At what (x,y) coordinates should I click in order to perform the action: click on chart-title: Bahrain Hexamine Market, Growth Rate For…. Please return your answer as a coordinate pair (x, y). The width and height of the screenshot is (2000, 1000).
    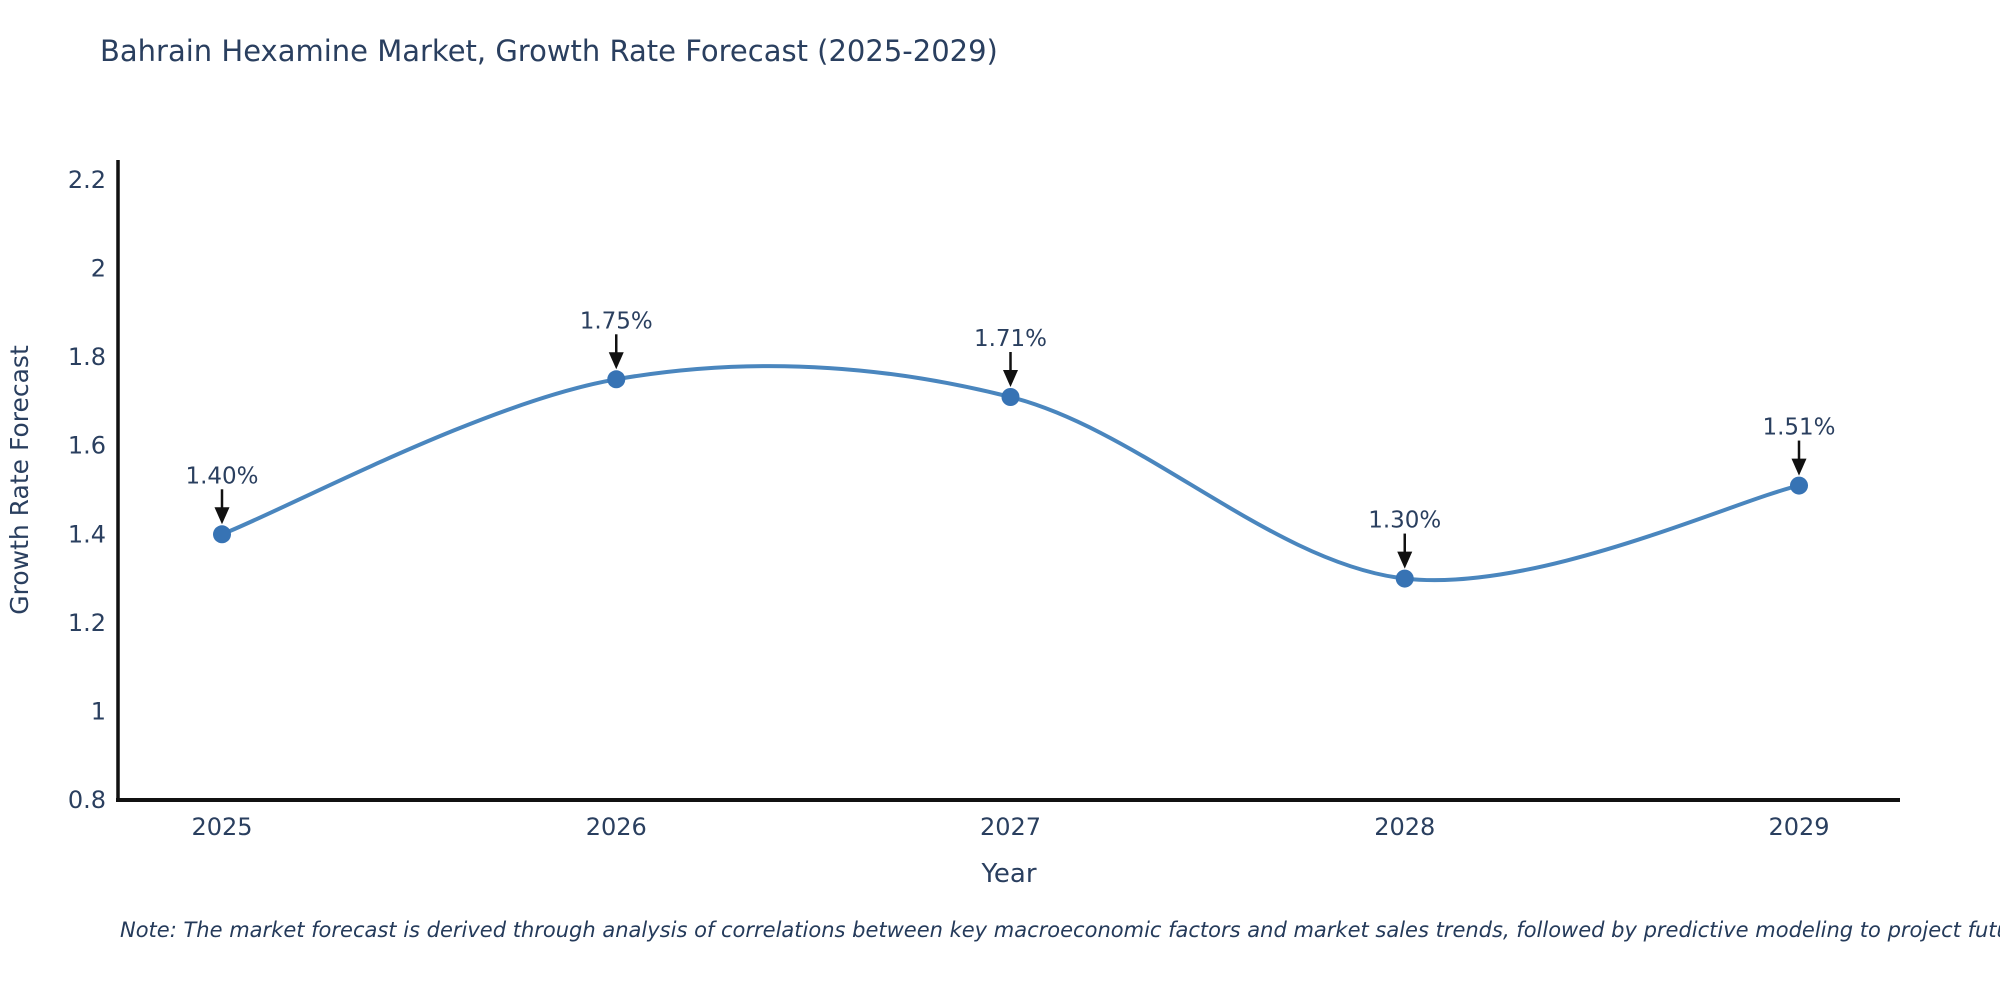
    Looking at the image, I should click on (549, 51).